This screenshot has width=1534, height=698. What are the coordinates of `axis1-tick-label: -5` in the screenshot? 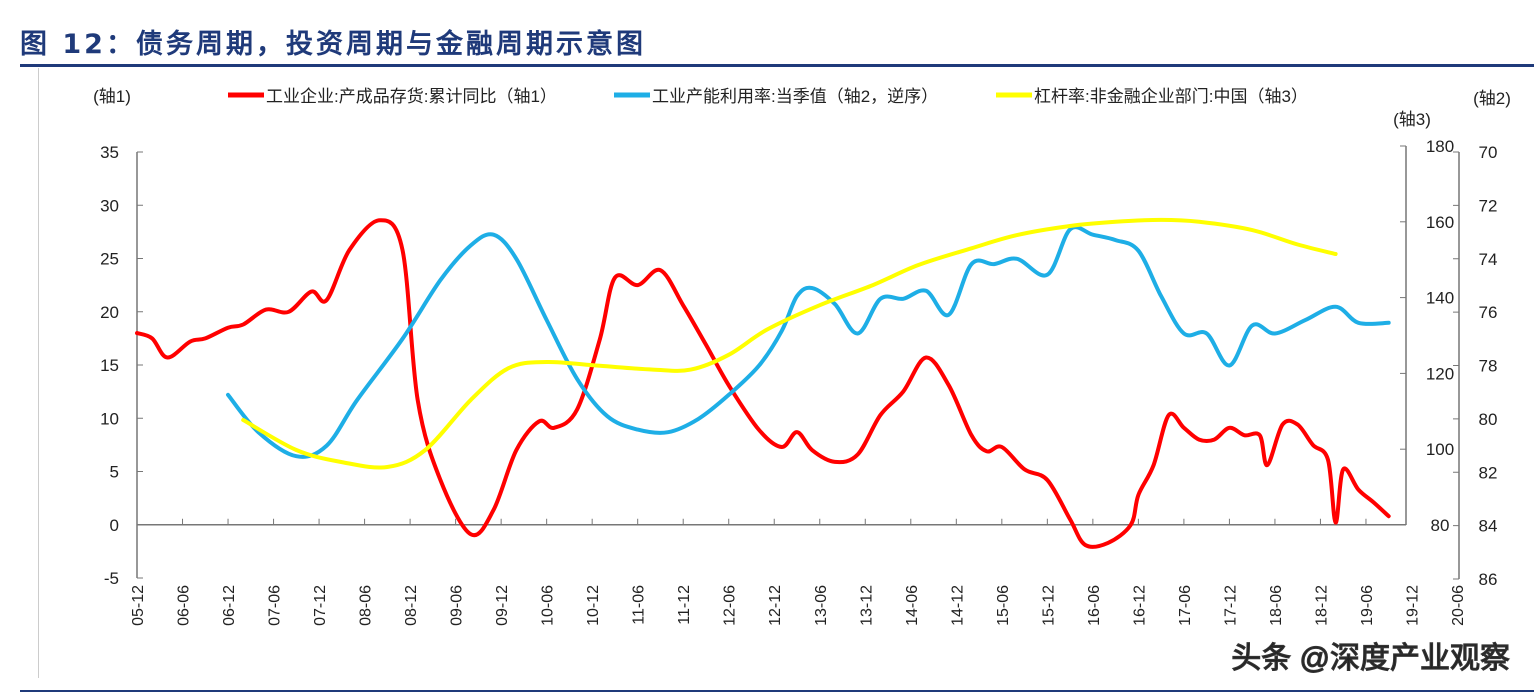 It's located at (111, 578).